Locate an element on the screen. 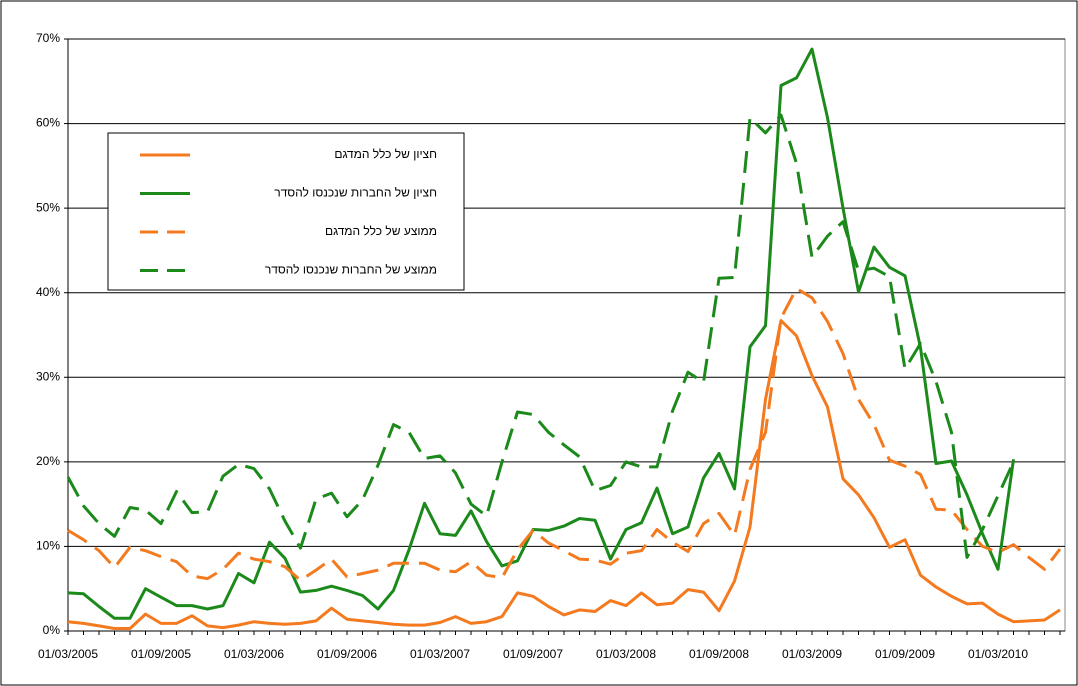 The image size is (1078, 686). x-tick-label: 01/09/2005 is located at coordinates (161, 654).